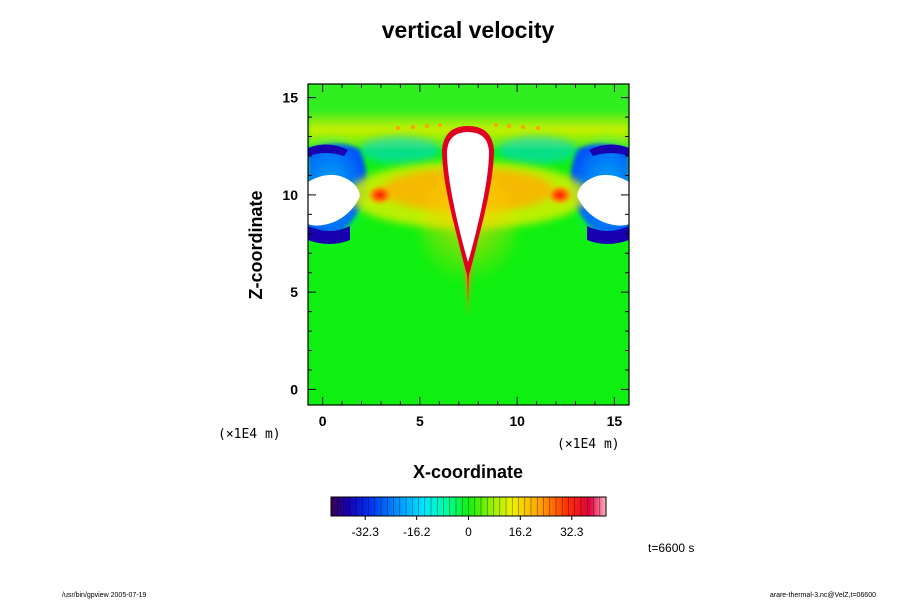  I want to click on colorbar-ticks: -32.3 -16.2 0 16.2 32.3, so click(468, 527).